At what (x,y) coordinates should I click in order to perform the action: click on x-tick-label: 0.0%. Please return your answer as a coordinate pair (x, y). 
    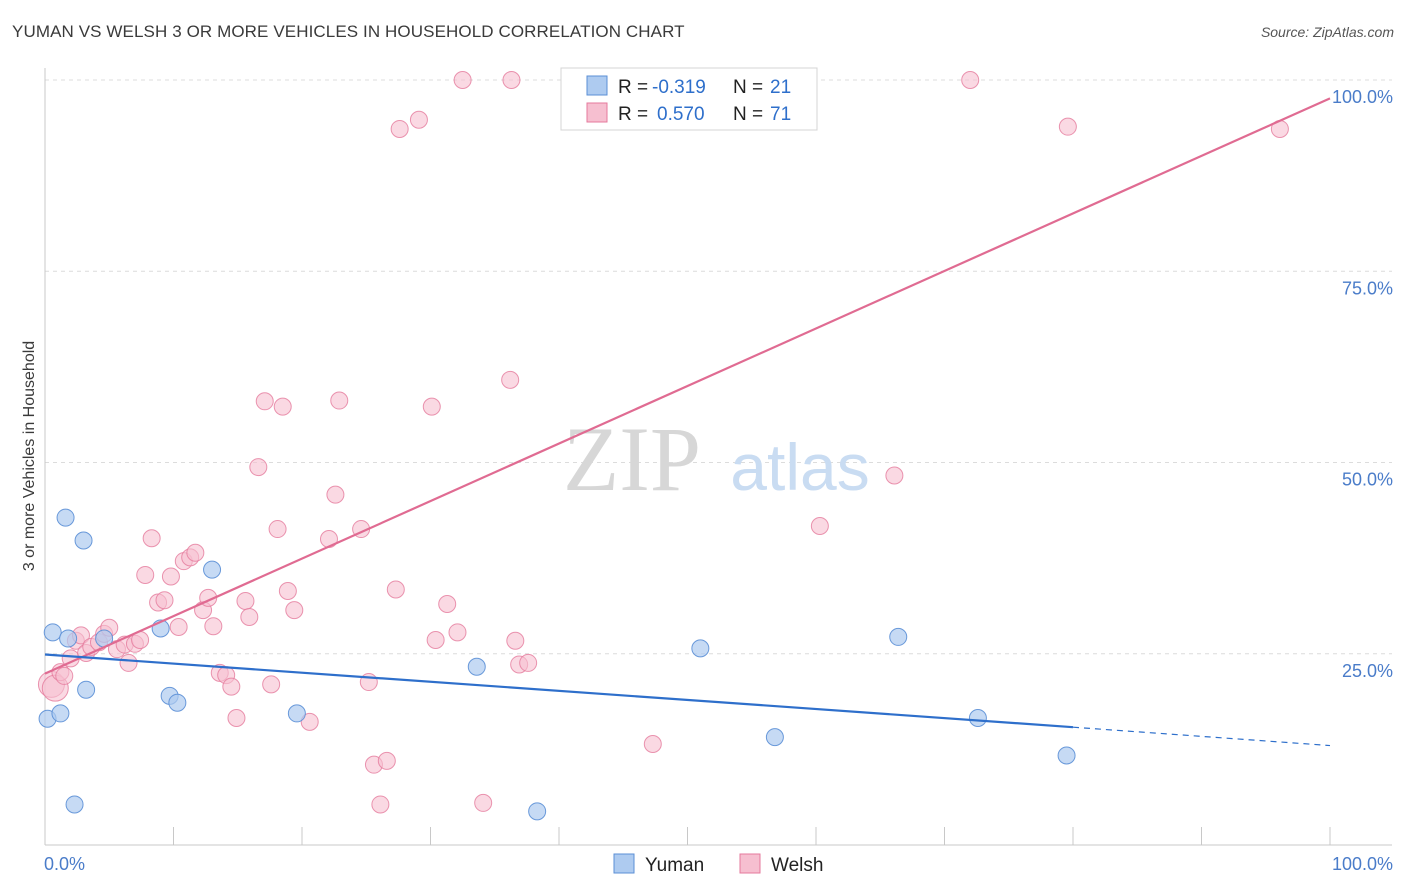
    Looking at the image, I should click on (64, 864).